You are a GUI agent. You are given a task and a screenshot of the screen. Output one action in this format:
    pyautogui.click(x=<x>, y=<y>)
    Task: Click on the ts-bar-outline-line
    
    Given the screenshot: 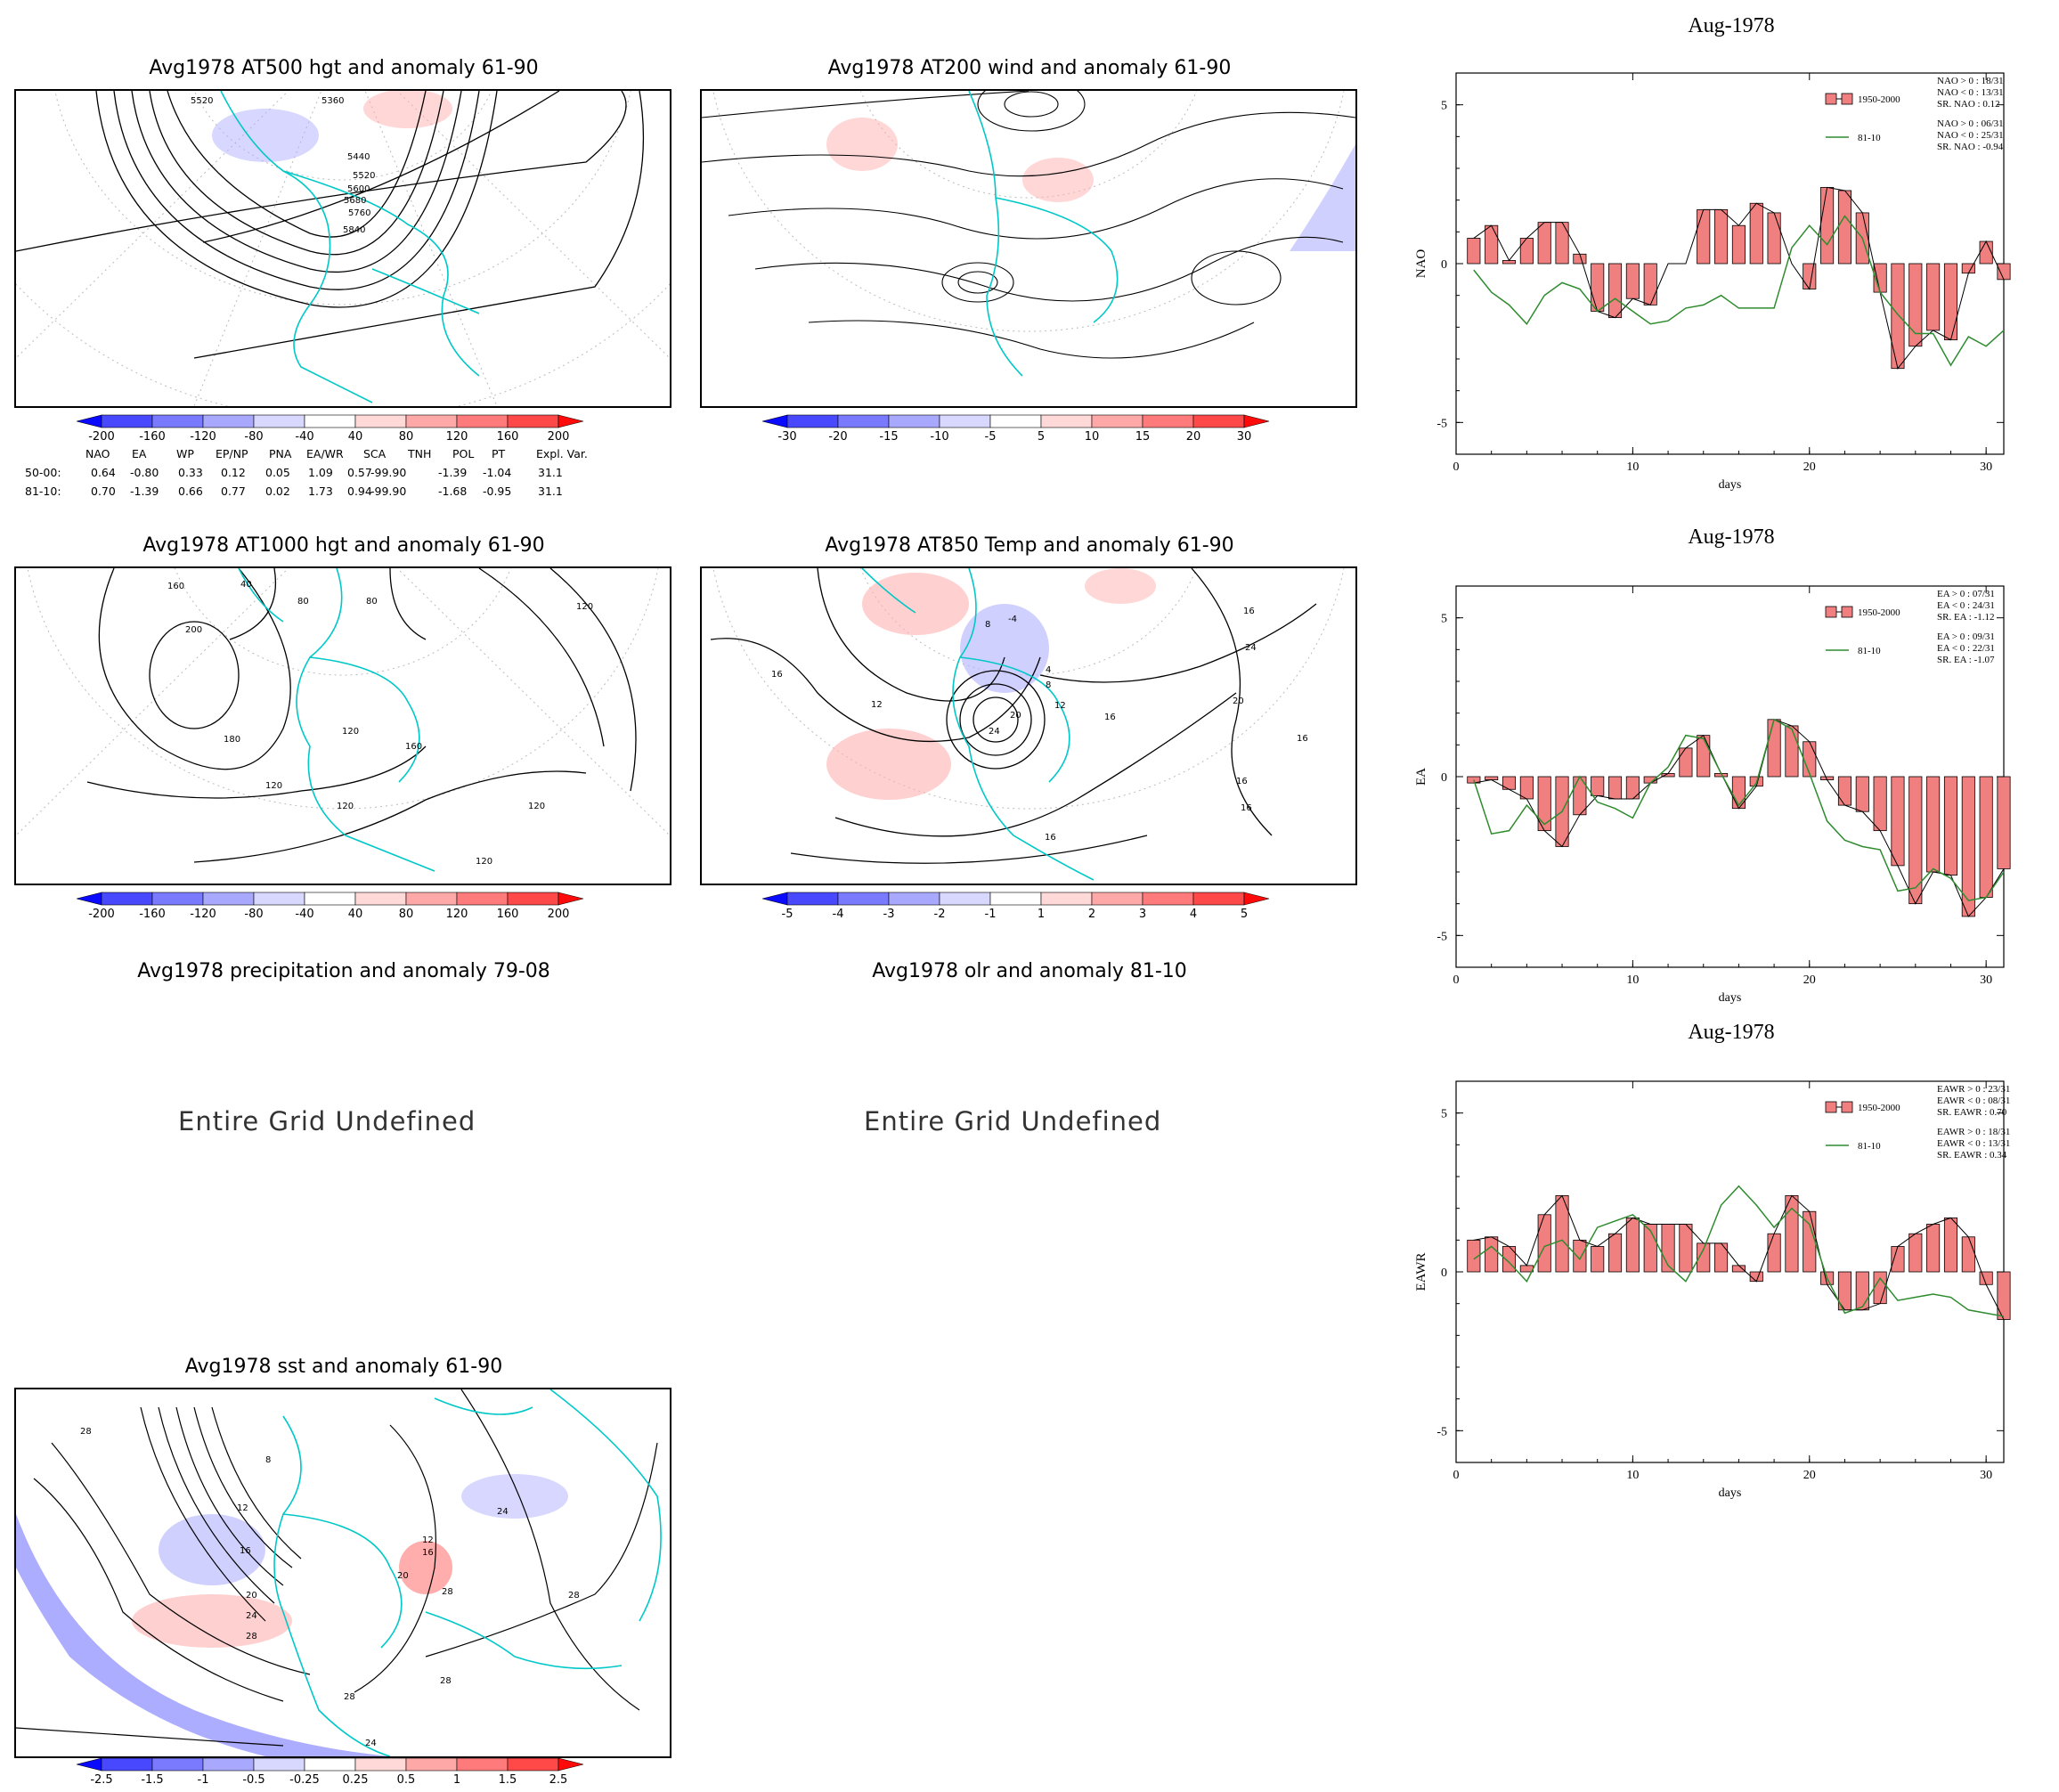 What is the action you would take?
    pyautogui.click(x=1739, y=818)
    